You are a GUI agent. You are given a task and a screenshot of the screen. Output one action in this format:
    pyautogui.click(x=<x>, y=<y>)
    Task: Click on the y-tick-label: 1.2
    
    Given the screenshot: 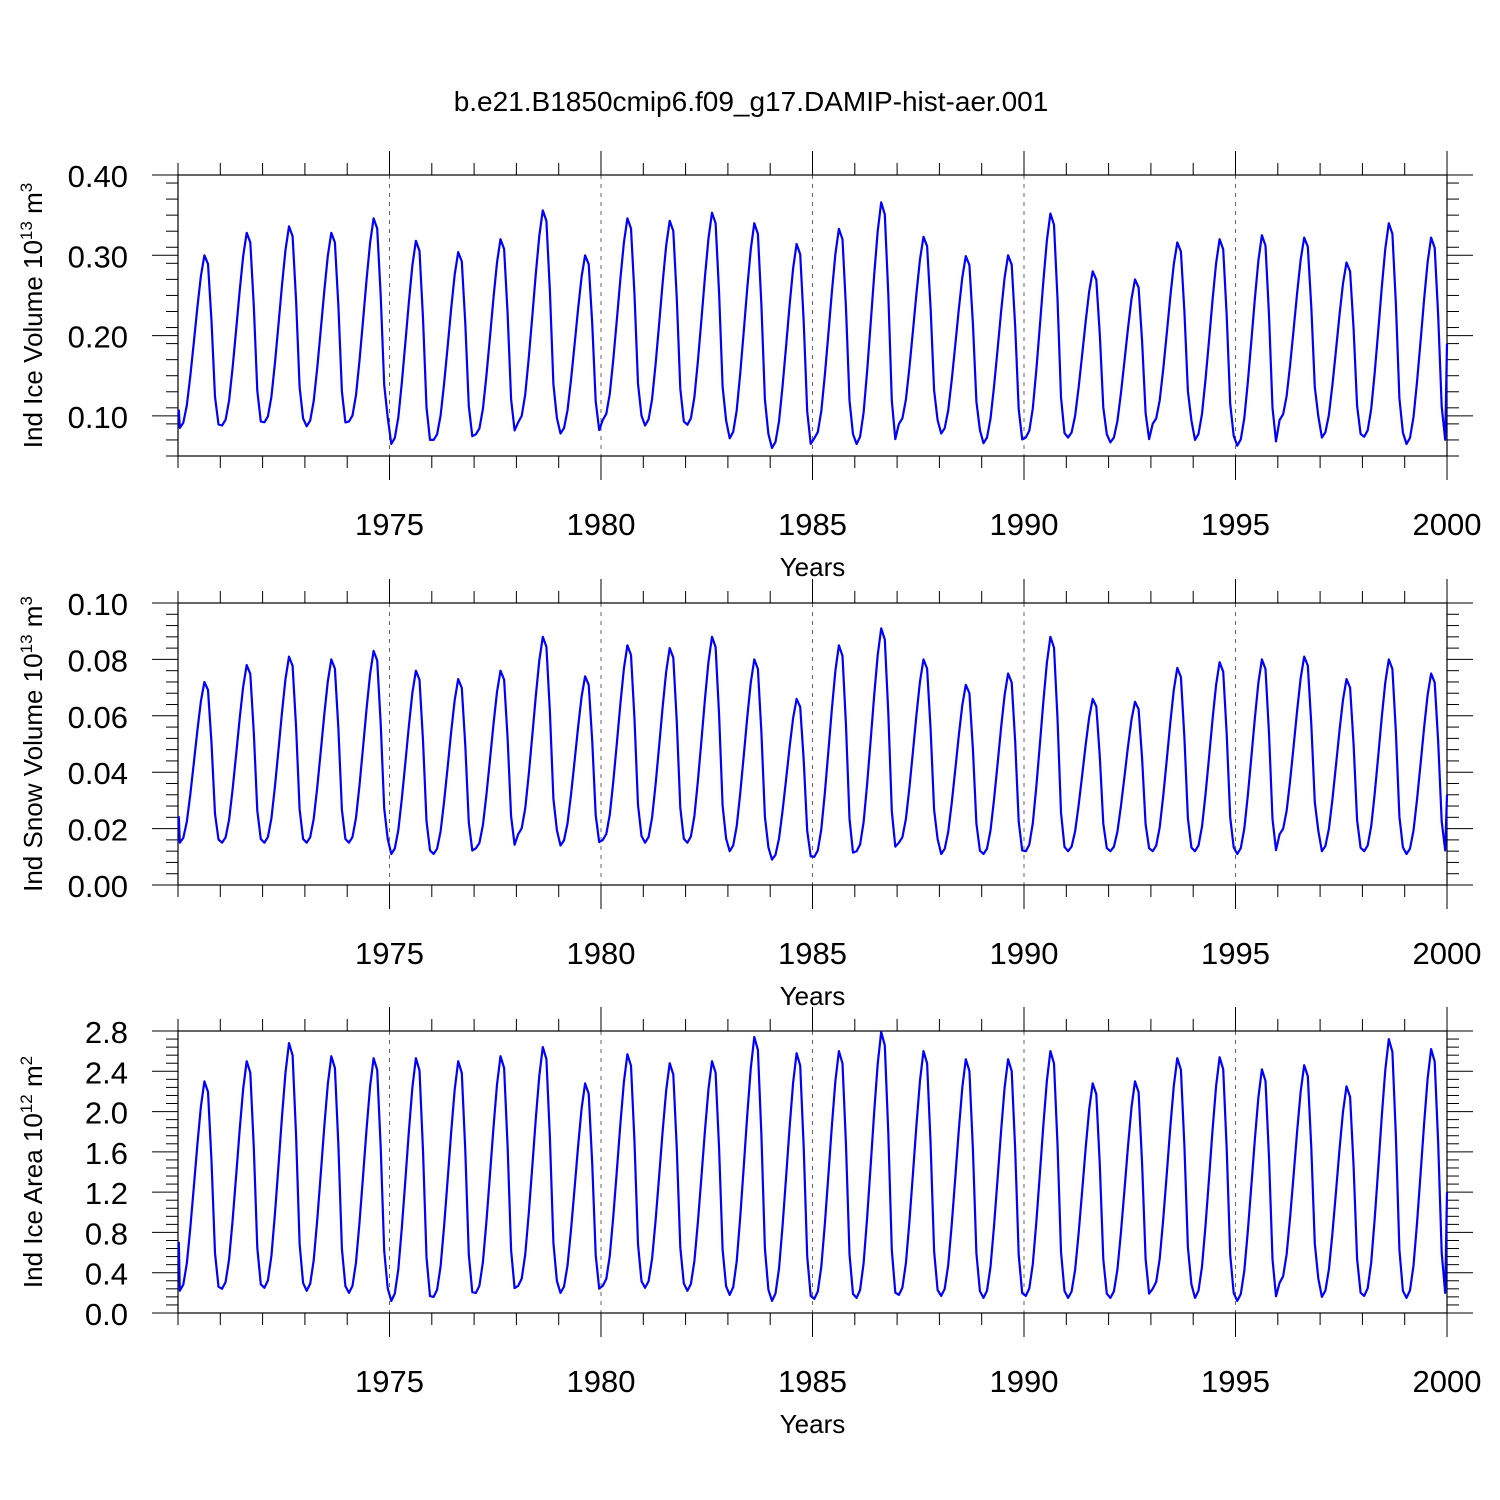 What is the action you would take?
    pyautogui.click(x=106, y=1193)
    